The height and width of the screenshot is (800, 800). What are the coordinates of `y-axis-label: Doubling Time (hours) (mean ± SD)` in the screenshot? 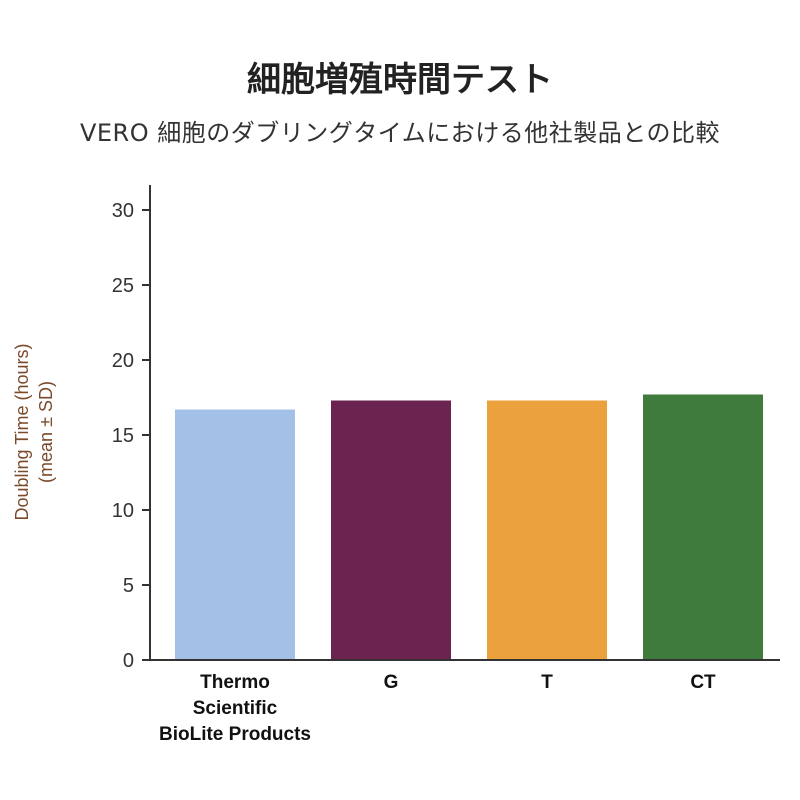 It's located at (34, 431).